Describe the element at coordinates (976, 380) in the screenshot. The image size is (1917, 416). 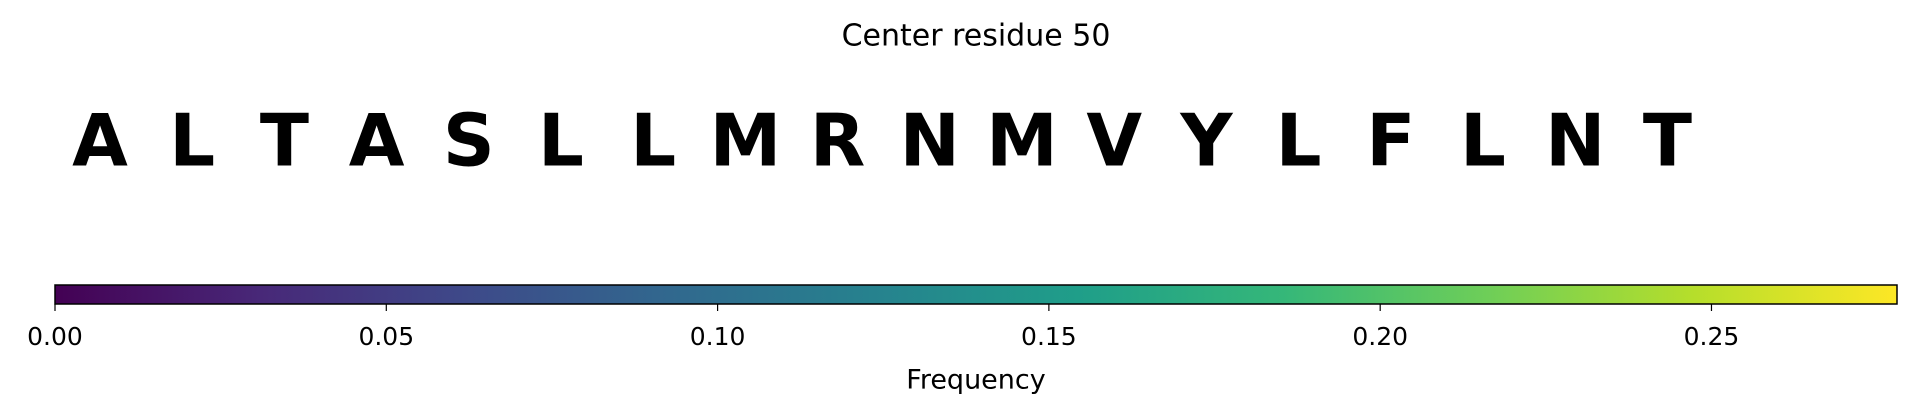
I see `colorbar-label: Frequency` at that location.